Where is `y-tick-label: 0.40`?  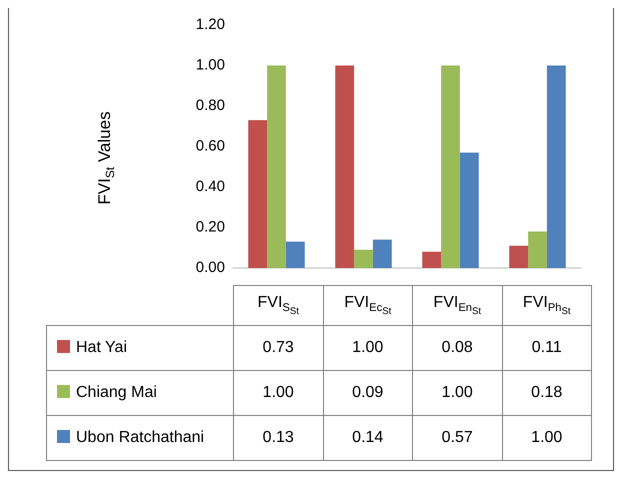
y-tick-label: 0.40 is located at coordinates (210, 187).